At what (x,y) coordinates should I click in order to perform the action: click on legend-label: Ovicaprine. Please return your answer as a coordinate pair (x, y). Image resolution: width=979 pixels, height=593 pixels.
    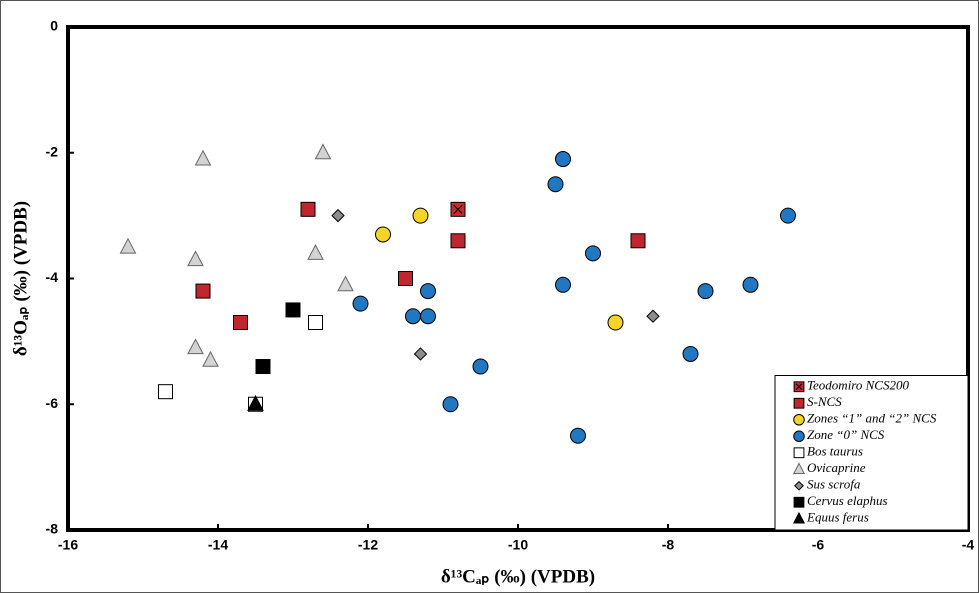
    Looking at the image, I should click on (836, 467).